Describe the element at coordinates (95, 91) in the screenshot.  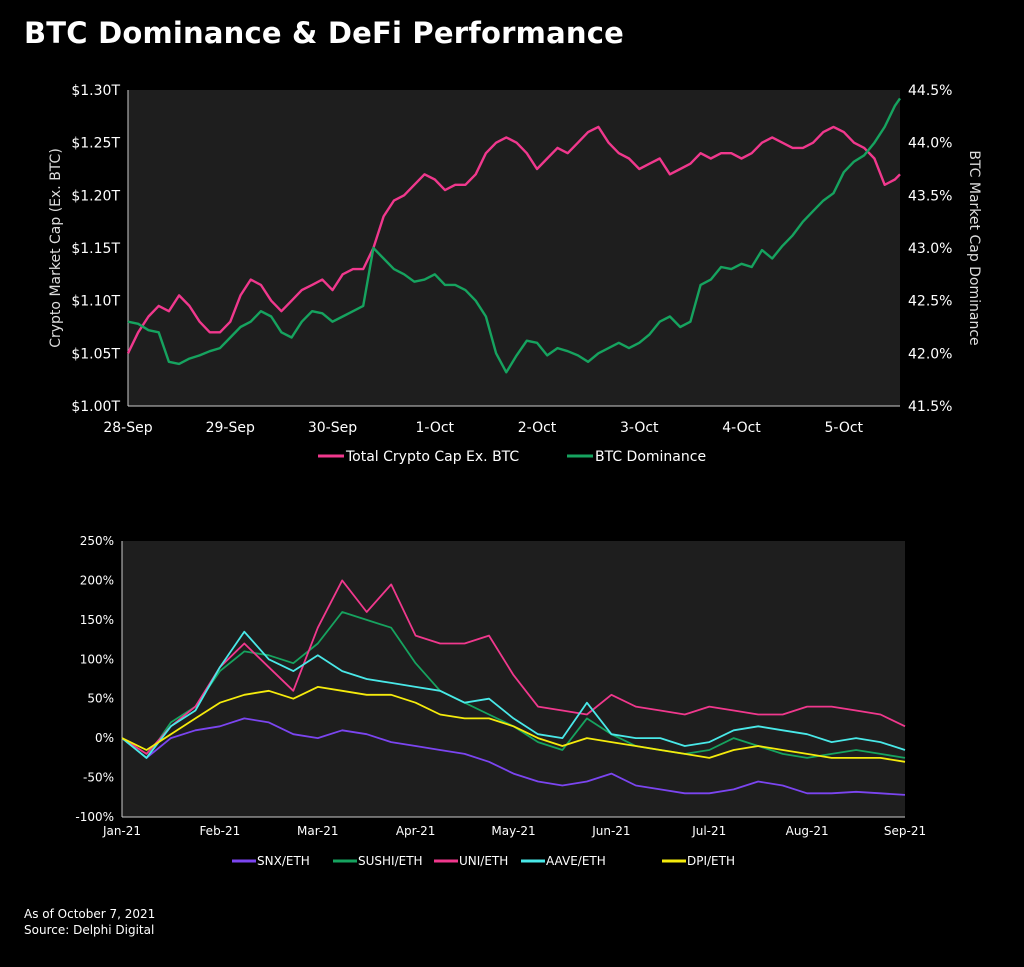
I see `y-tick-label: $1.30T` at that location.